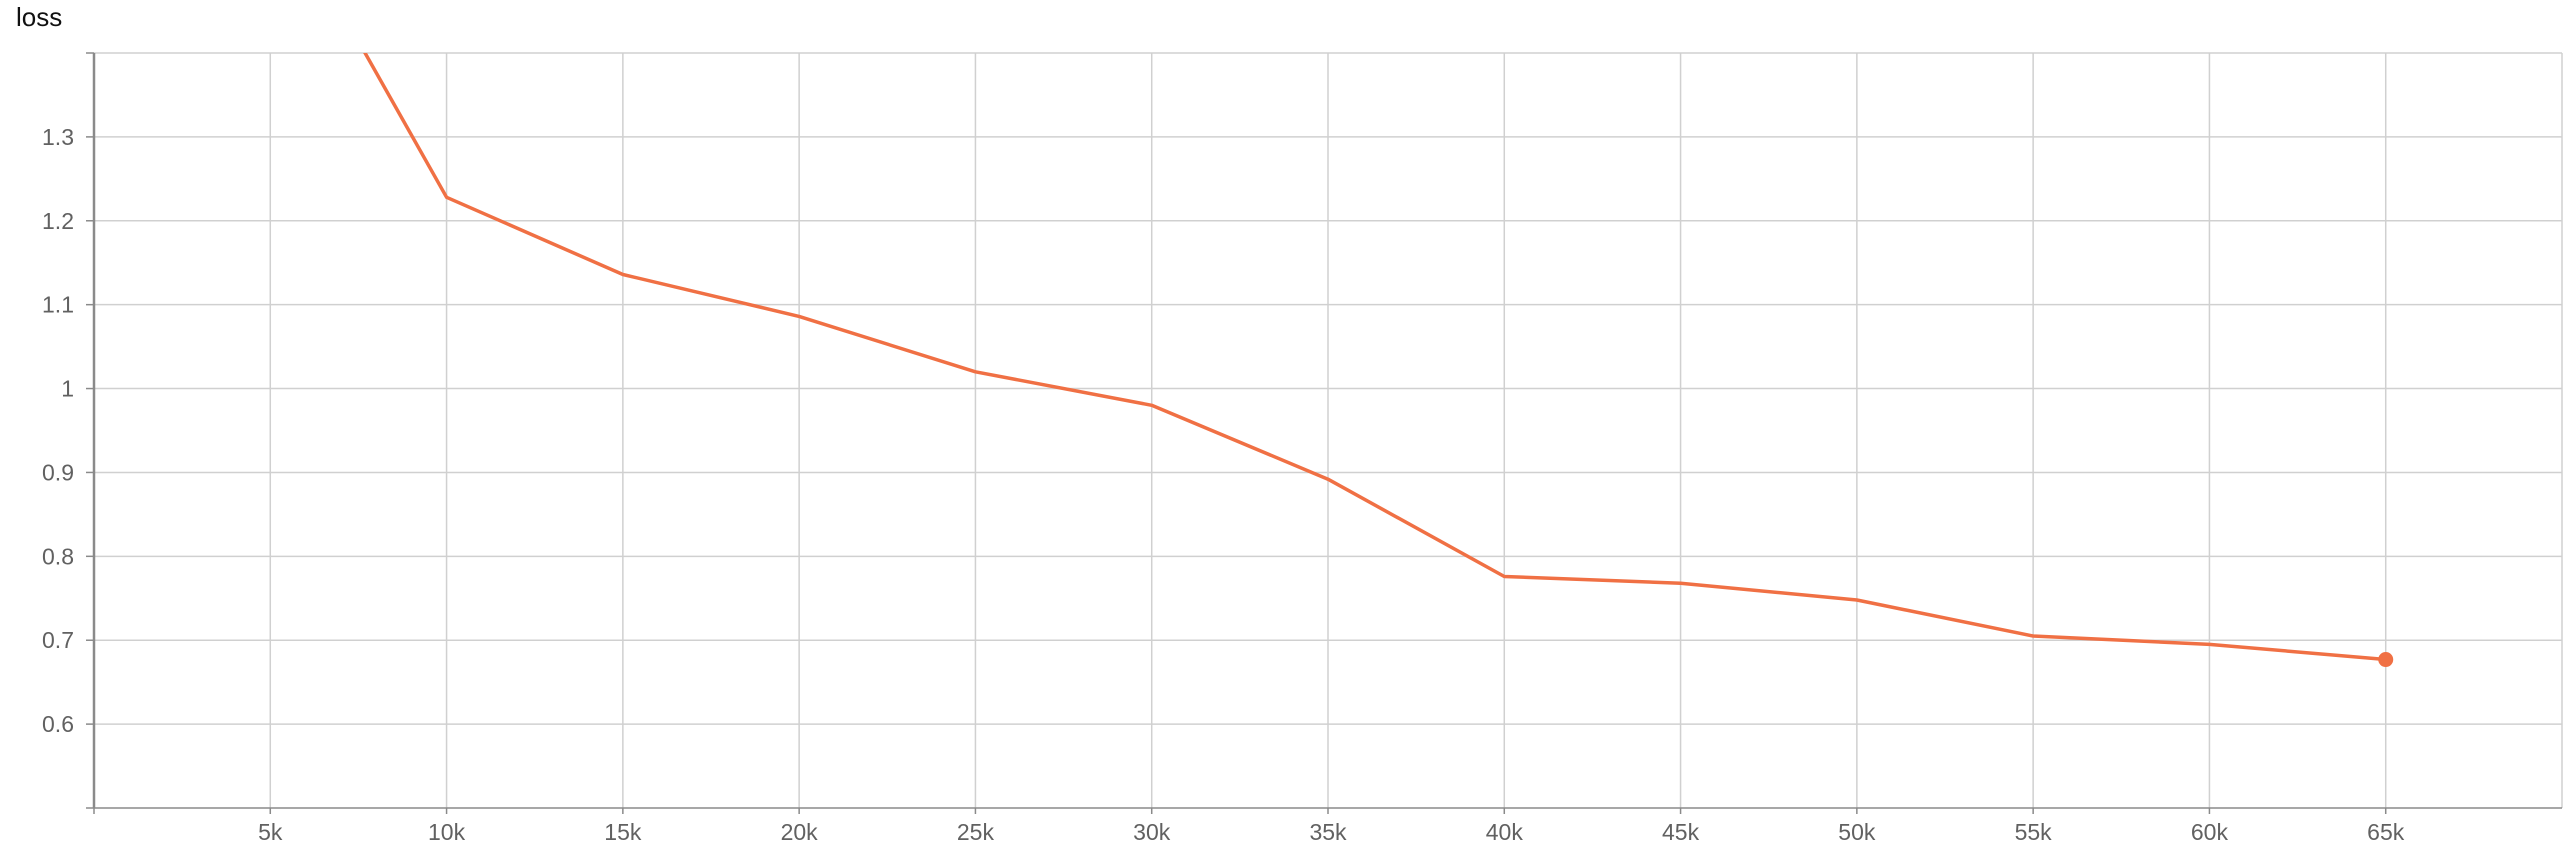 The height and width of the screenshot is (856, 2576). What do you see at coordinates (58, 305) in the screenshot?
I see `y-tick-label: 1.1` at bounding box center [58, 305].